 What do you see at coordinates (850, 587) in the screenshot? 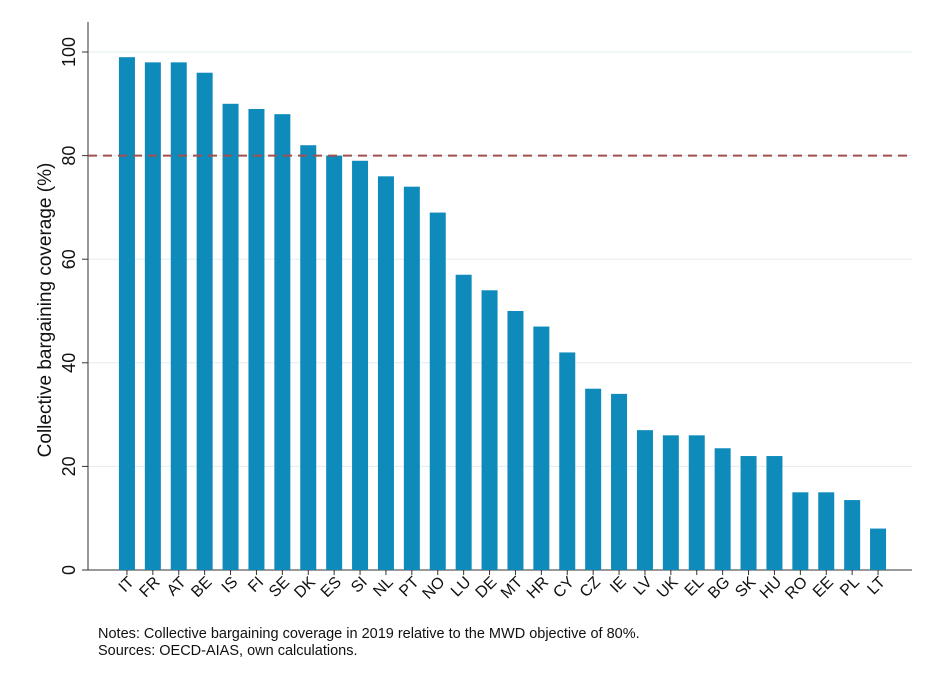
I see `x-tick-label: PL` at bounding box center [850, 587].